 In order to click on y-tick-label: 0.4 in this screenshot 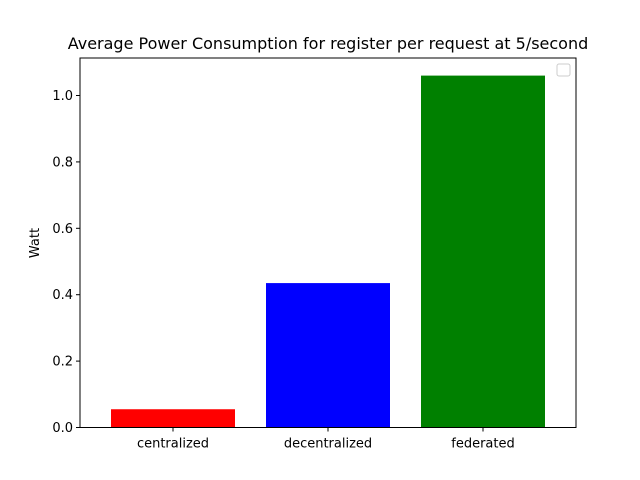, I will do `click(62, 295)`.